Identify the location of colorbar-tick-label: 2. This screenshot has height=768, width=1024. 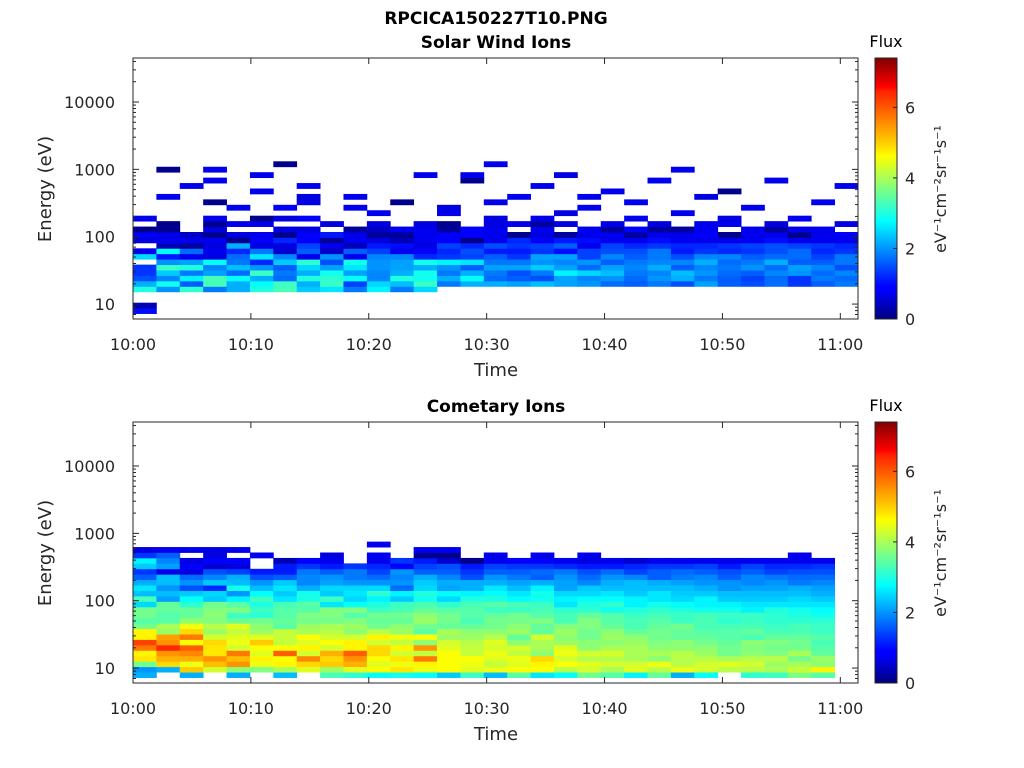
(910, 612).